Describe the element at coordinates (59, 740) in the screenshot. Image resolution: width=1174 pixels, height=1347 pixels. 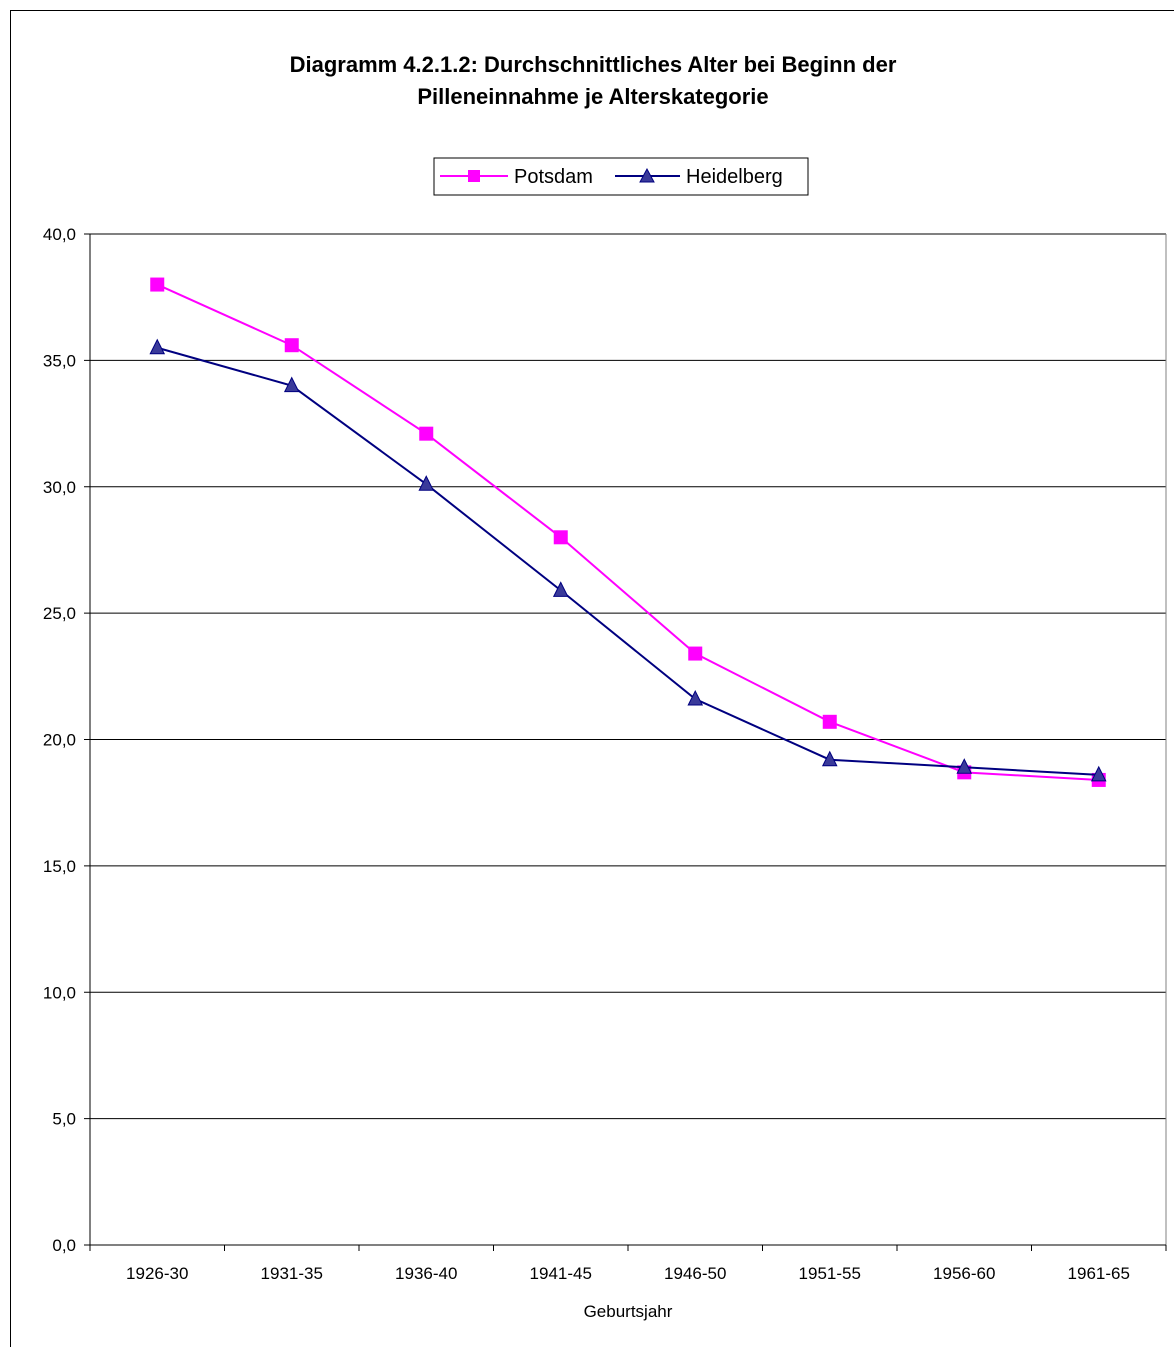
I see `y-tick-label: 20,0` at that location.